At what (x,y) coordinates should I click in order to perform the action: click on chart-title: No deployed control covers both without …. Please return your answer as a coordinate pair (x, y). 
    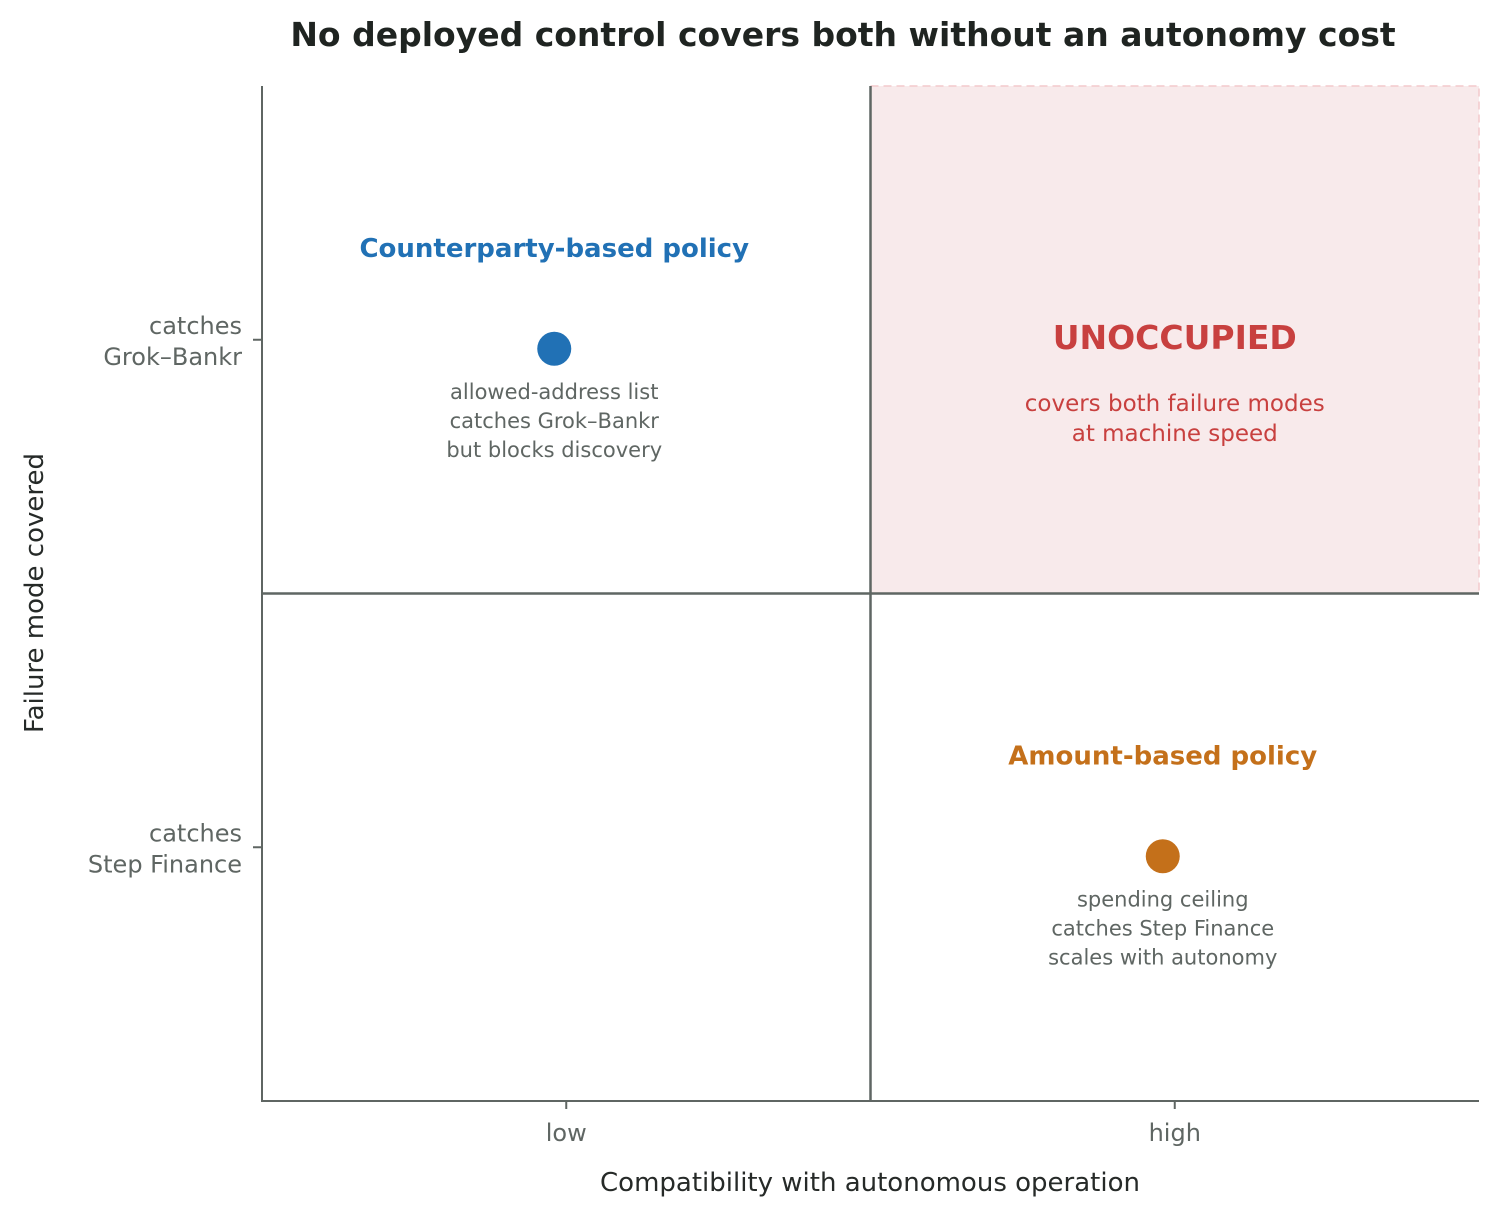
    Looking at the image, I should click on (843, 34).